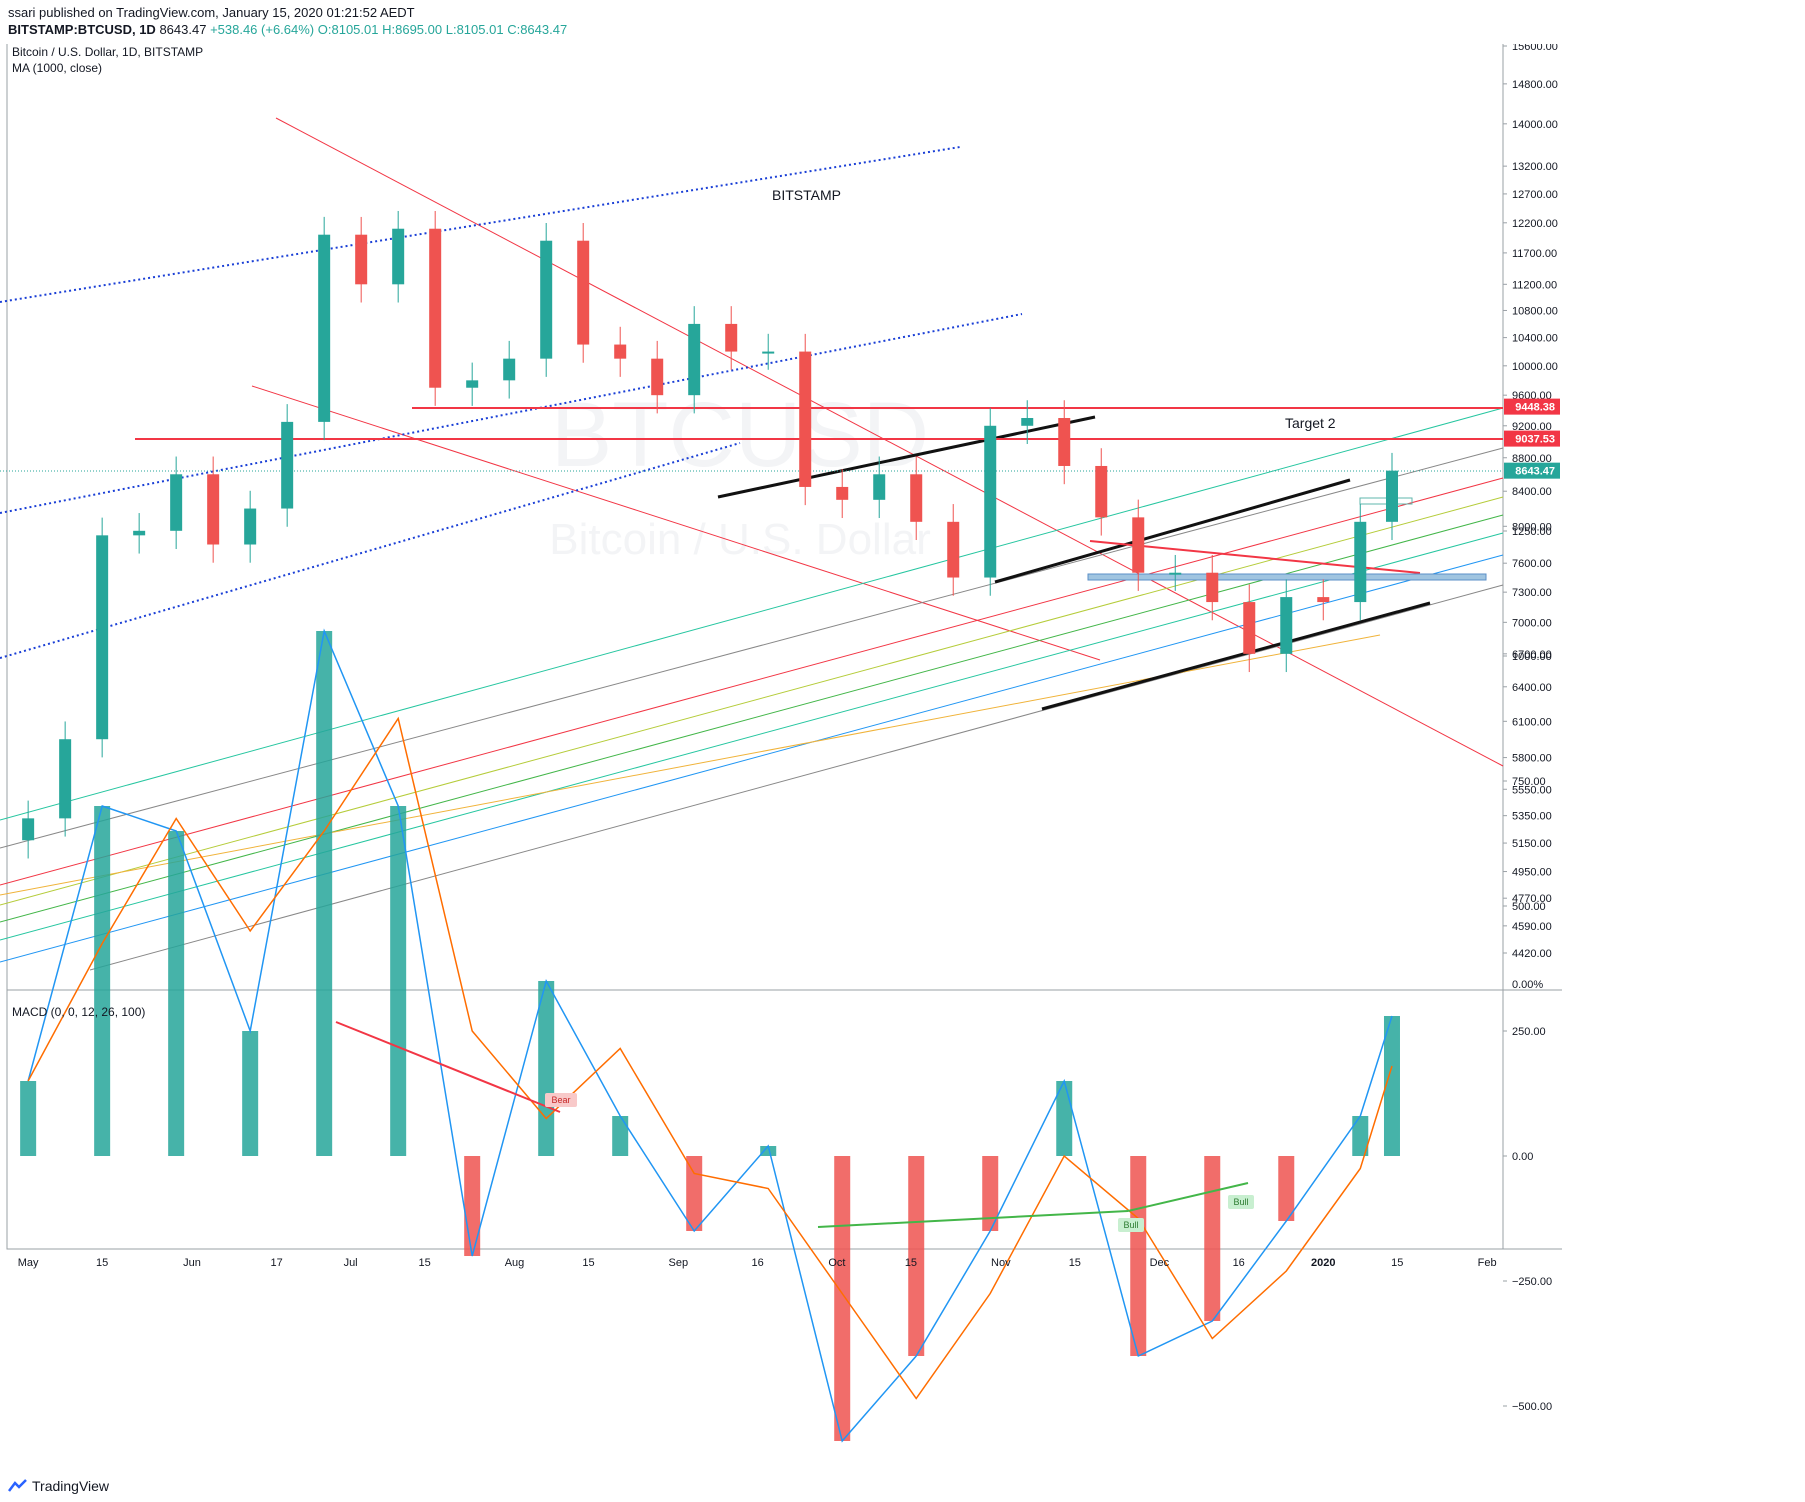 This screenshot has width=1805, height=1502. What do you see at coordinates (348, 29) in the screenshot?
I see `open-value: O:8105.01` at bounding box center [348, 29].